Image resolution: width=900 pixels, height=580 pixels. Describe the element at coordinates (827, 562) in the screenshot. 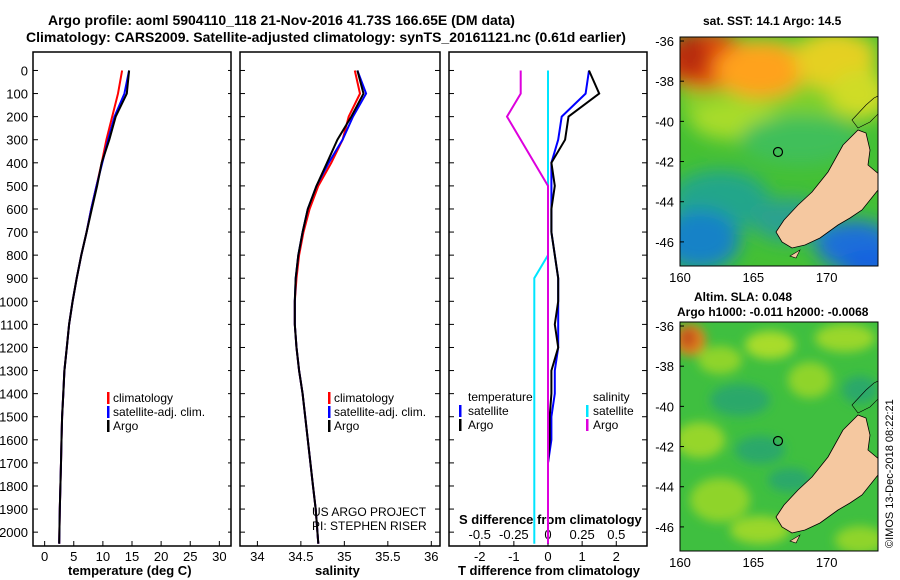

I see `map2-xtick-label: 170` at that location.